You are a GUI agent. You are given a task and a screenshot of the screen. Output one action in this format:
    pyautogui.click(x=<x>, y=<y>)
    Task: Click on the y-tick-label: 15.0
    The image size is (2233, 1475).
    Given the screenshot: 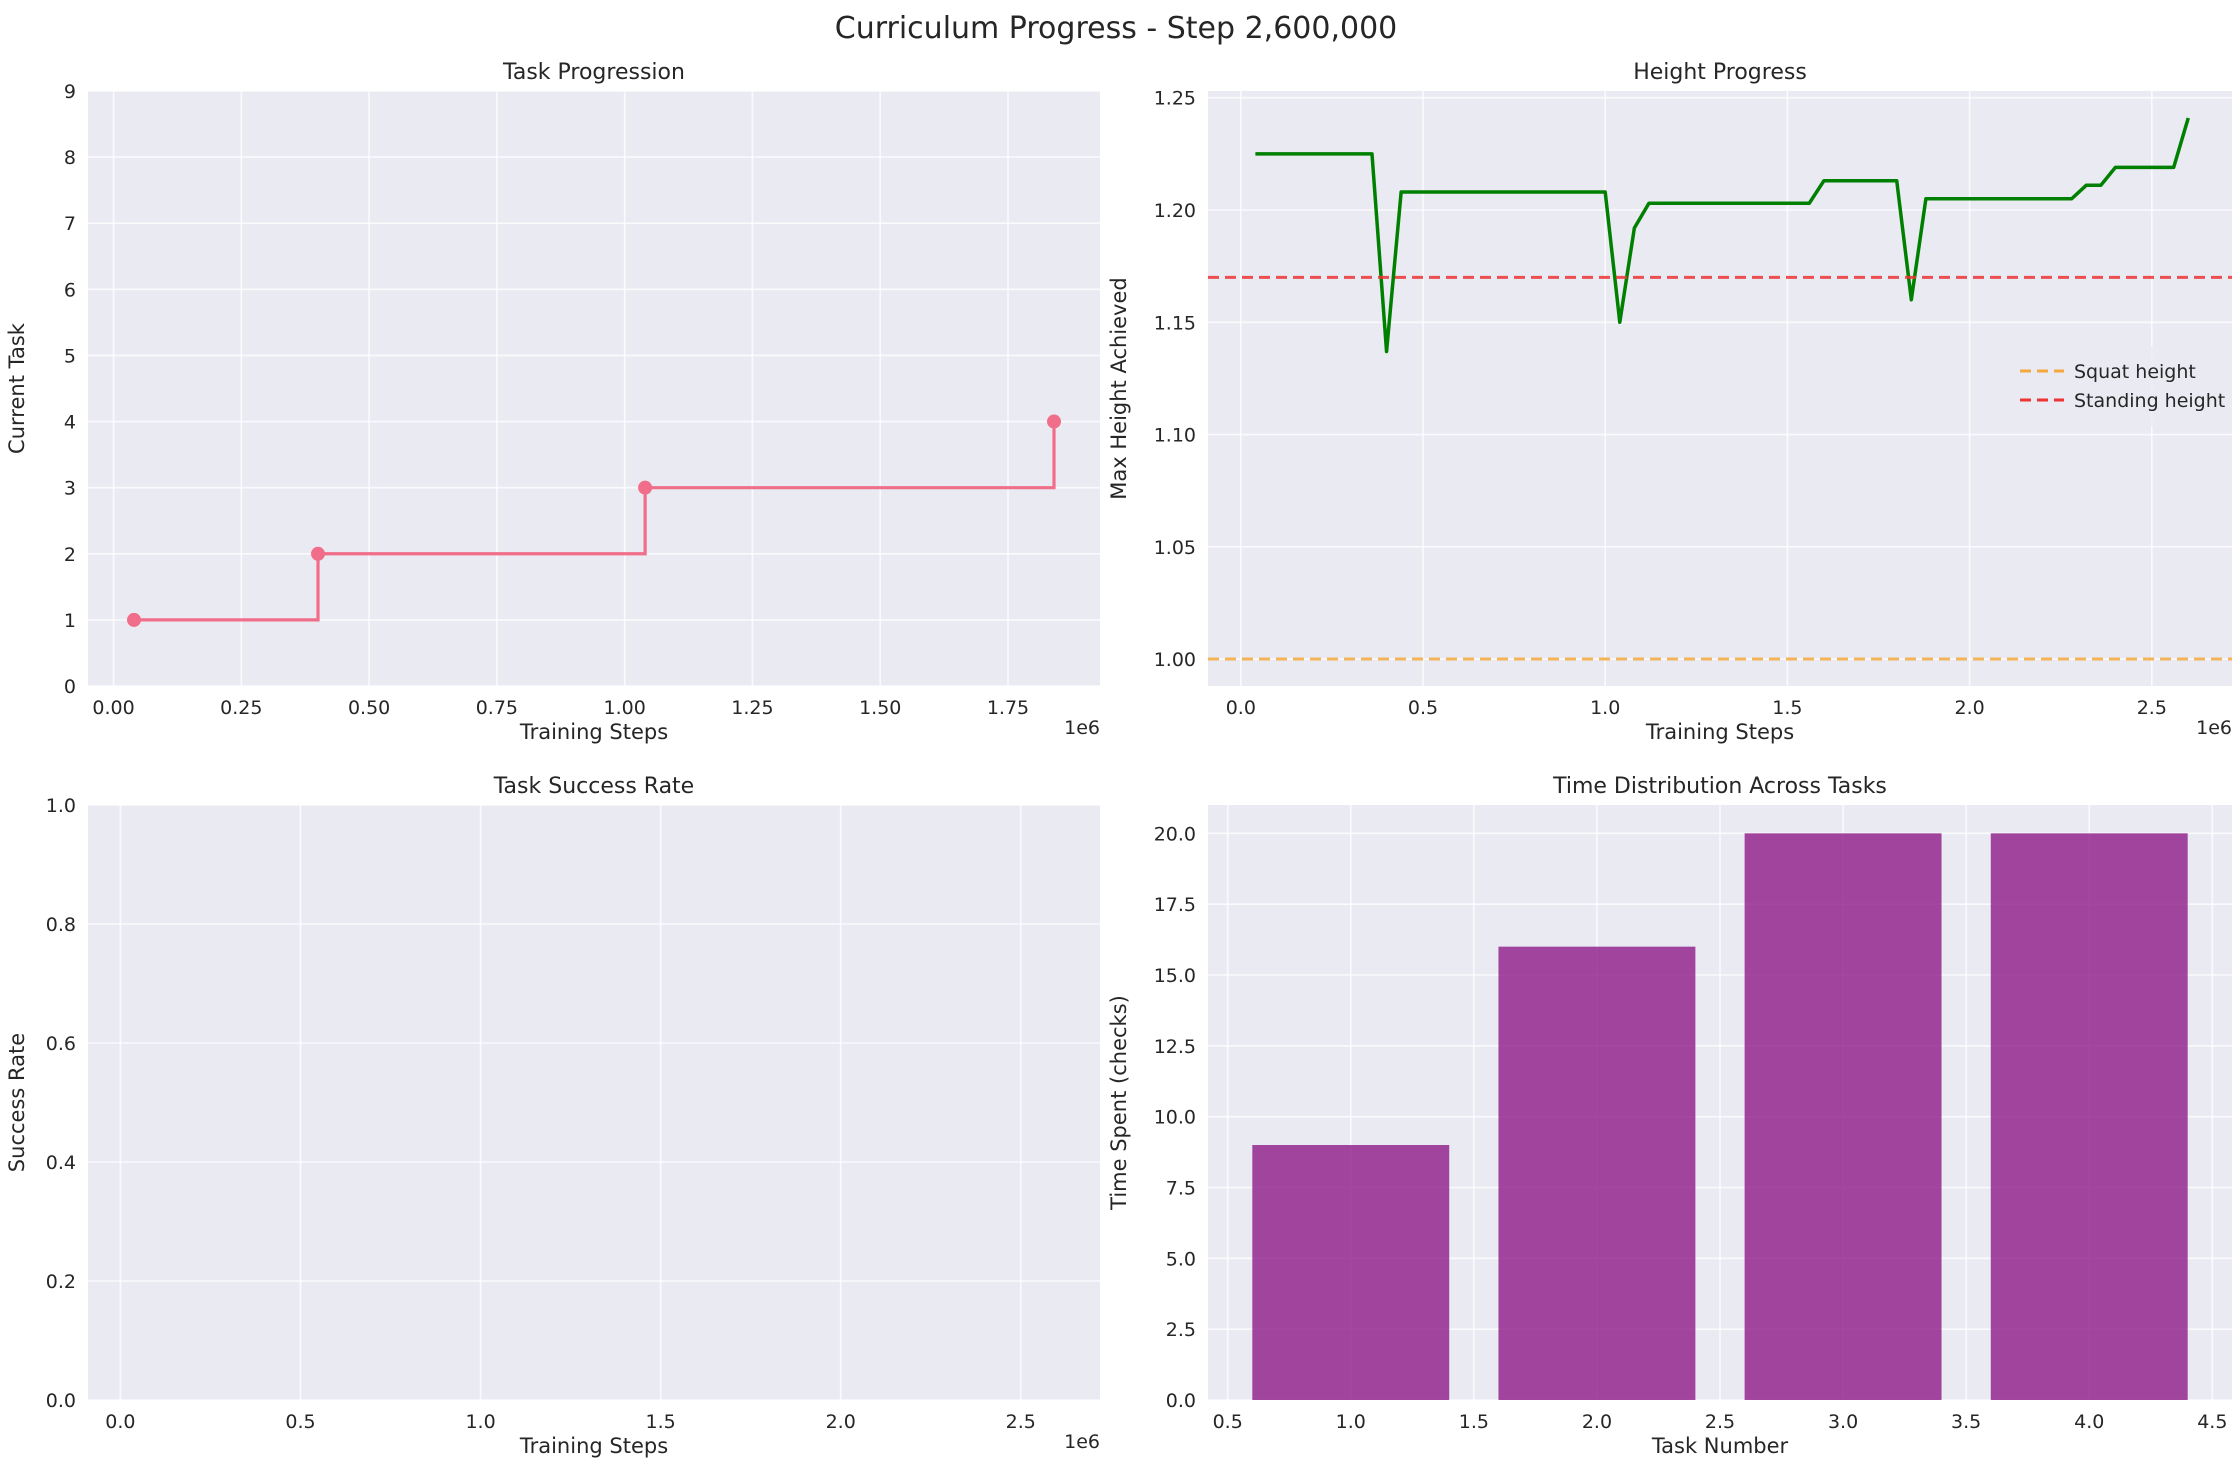 What is the action you would take?
    pyautogui.click(x=1175, y=976)
    